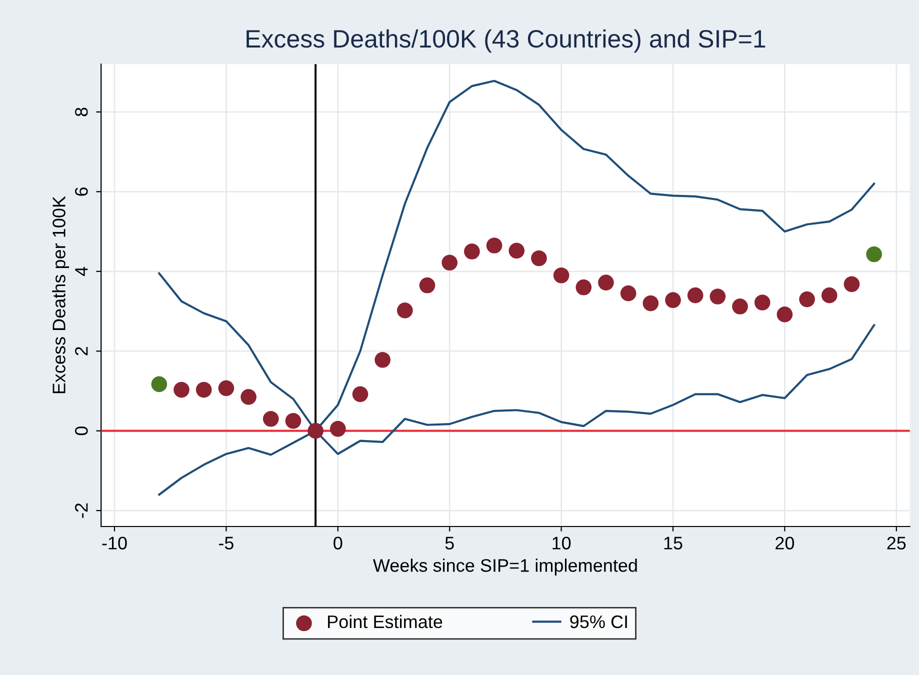 Image resolution: width=919 pixels, height=675 pixels. What do you see at coordinates (81, 112) in the screenshot?
I see `y-tick-label: 8` at bounding box center [81, 112].